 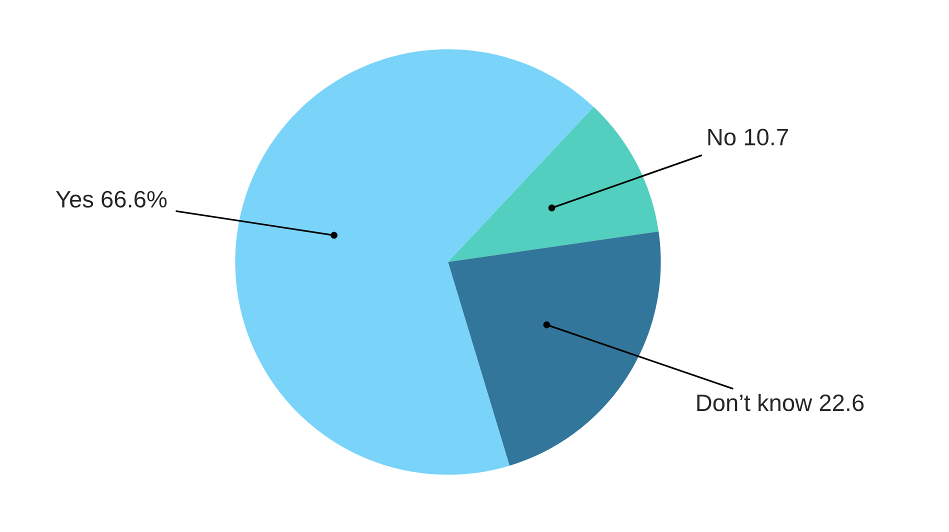 I want to click on slice-label: No 10.7, so click(x=748, y=137).